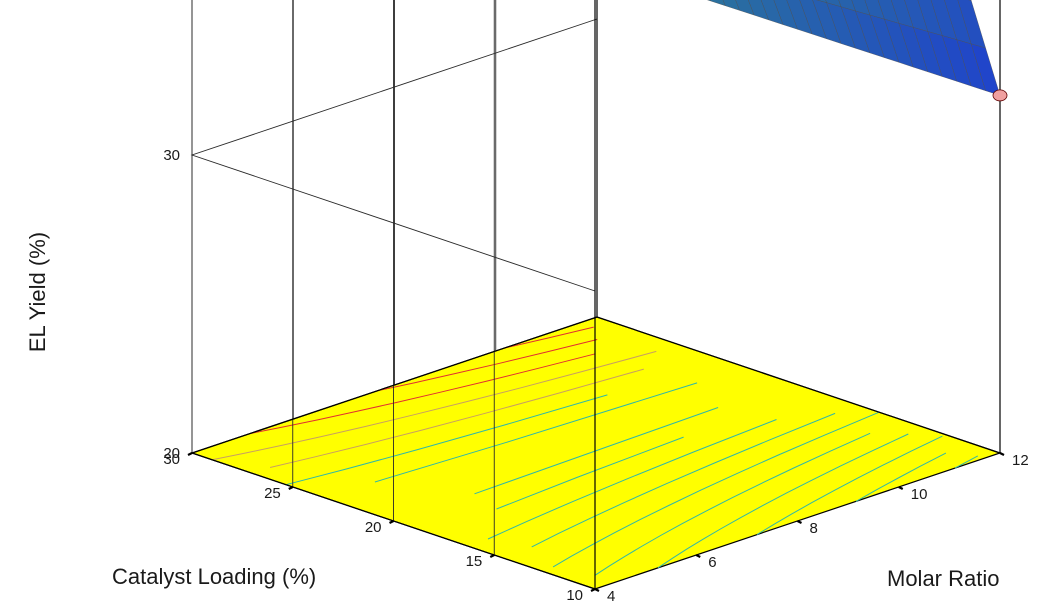  I want to click on y-axis-title: Catalyst Loading (%), so click(214, 576).